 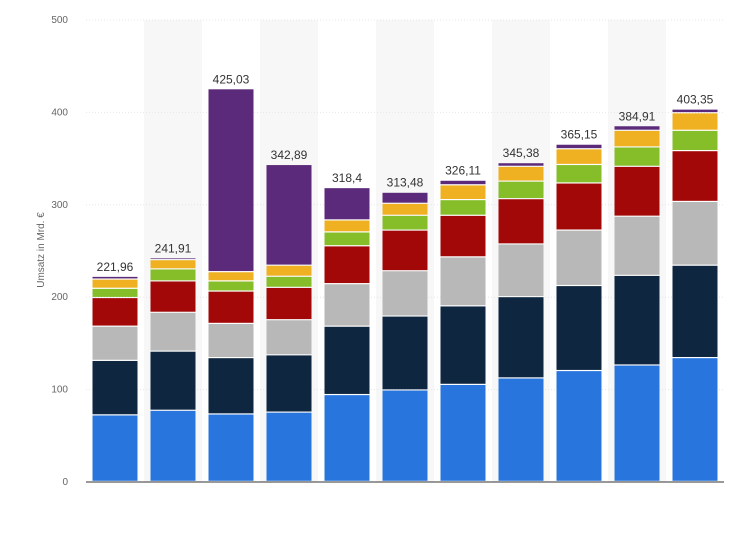 What do you see at coordinates (521, 153) in the screenshot?
I see `bar-total-label: 345,38` at bounding box center [521, 153].